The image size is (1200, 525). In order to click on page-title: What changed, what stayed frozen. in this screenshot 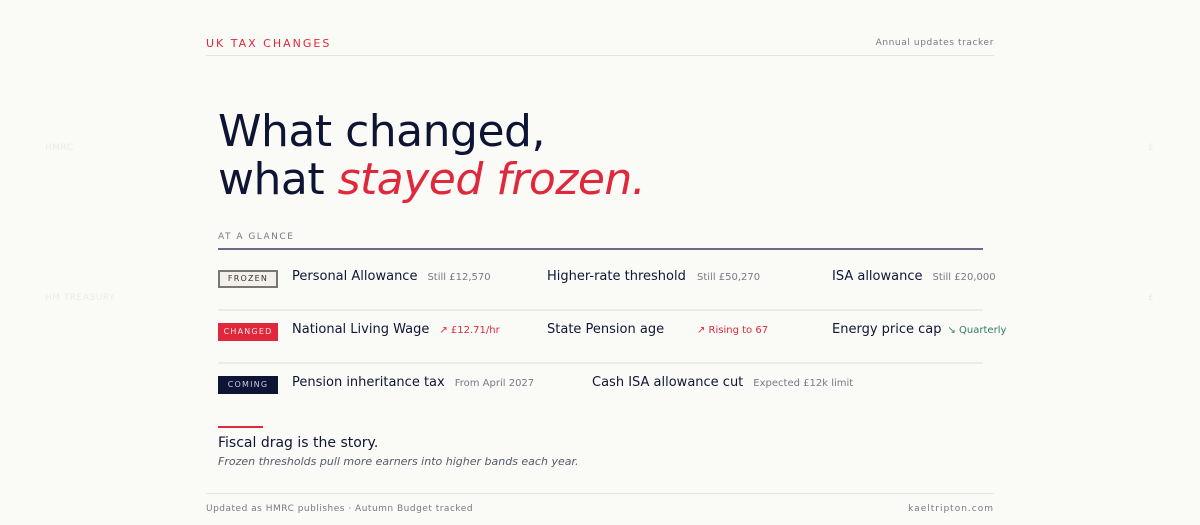, I will do `click(432, 155)`.